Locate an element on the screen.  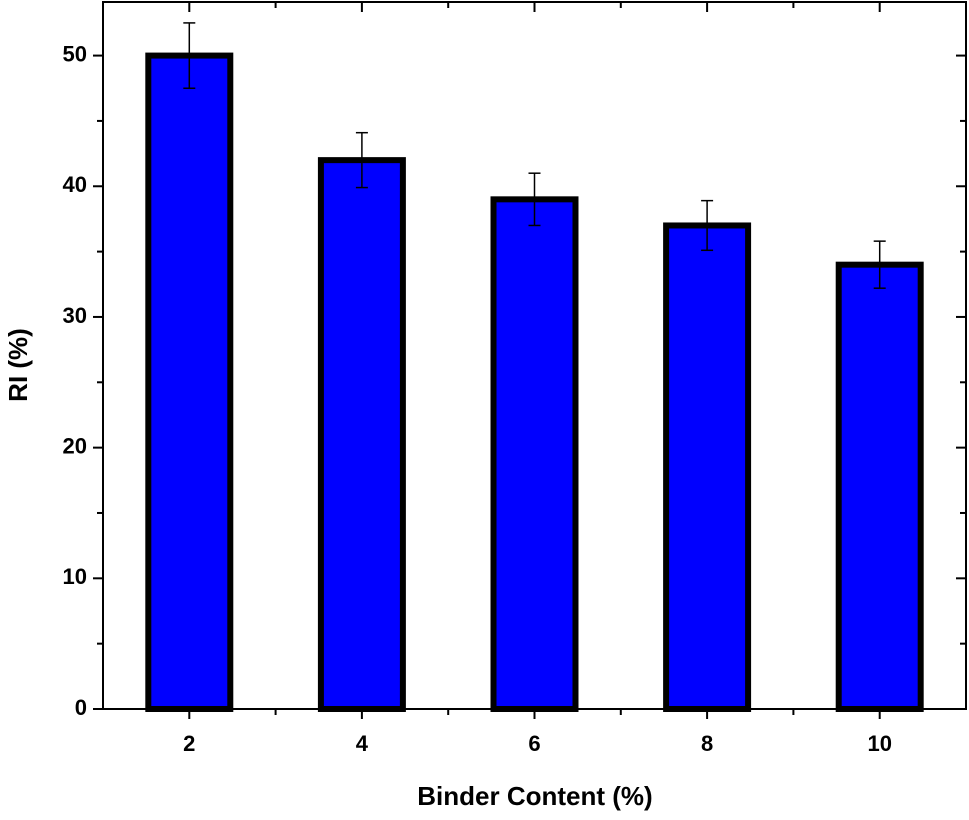
y-tick-label: 0 is located at coordinates (81, 707).